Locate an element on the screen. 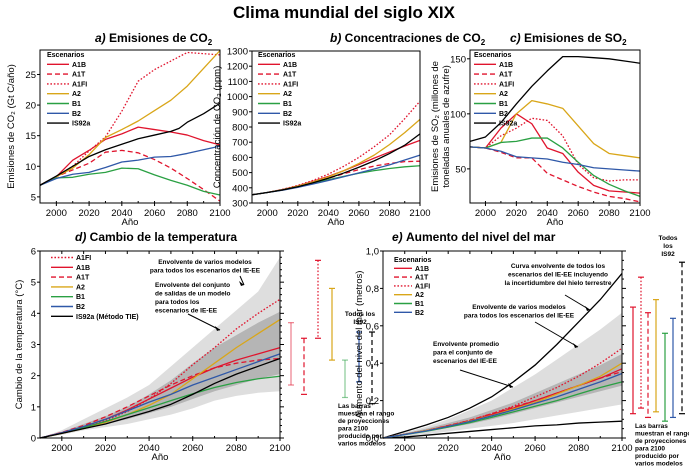 Image resolution: width=689 pixels, height=472 pixels. x-tick-label: 2040 is located at coordinates (547, 213).